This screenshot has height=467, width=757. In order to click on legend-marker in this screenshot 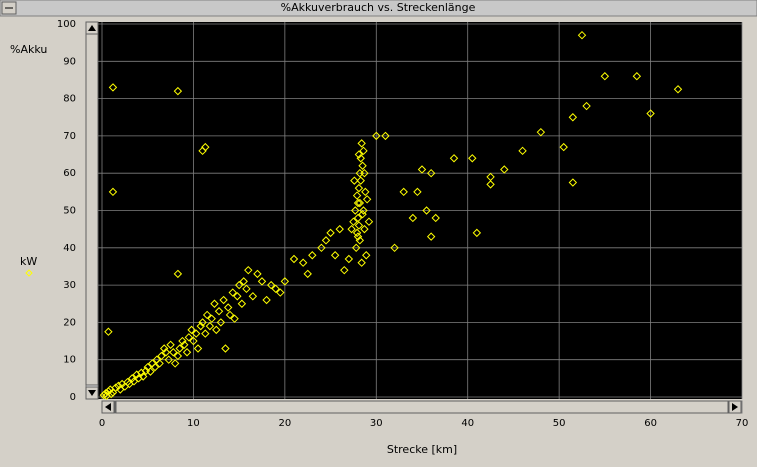, I will do `click(29, 273)`.